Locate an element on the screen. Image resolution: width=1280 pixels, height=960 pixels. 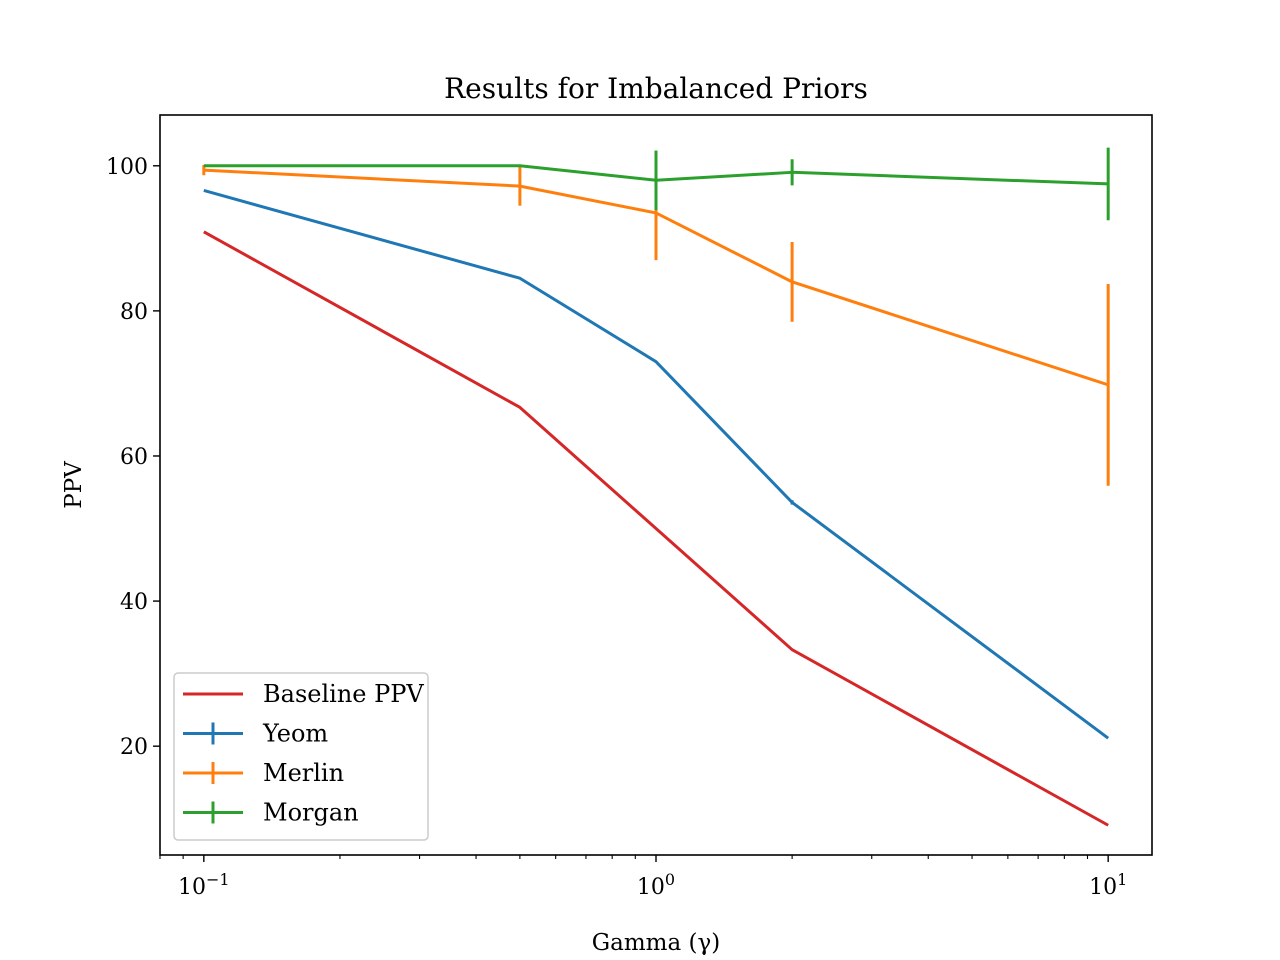
legend-label: Yeom is located at coordinates (295, 734).